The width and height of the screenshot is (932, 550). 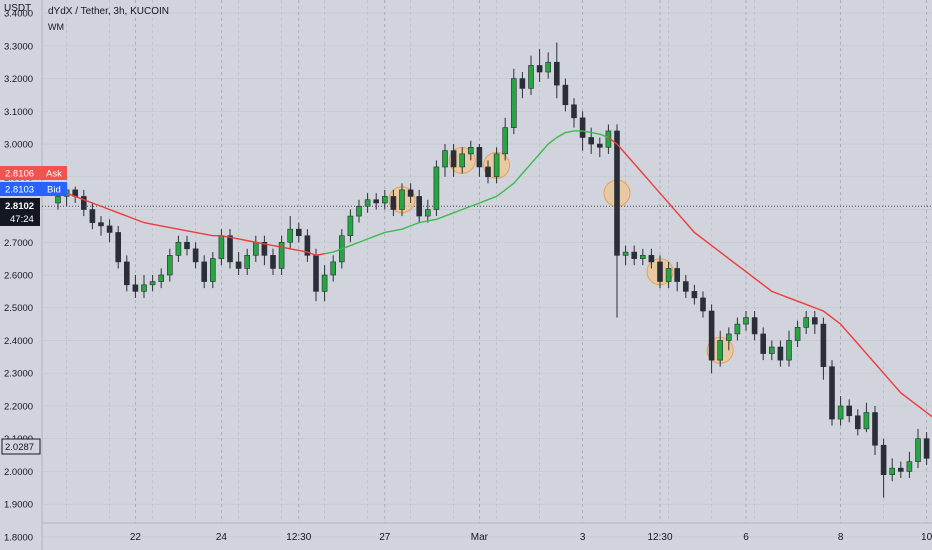 What do you see at coordinates (108, 11) in the screenshot?
I see `symbol-title: dYdX / Tether, 3h, KUCOIN` at bounding box center [108, 11].